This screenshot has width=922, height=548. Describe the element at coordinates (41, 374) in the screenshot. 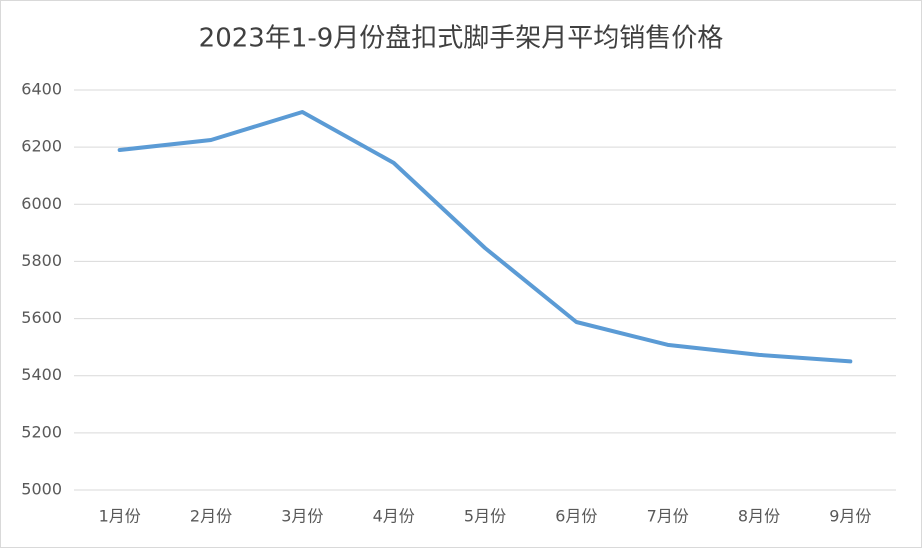

I see `y-tick-label: 5400` at that location.